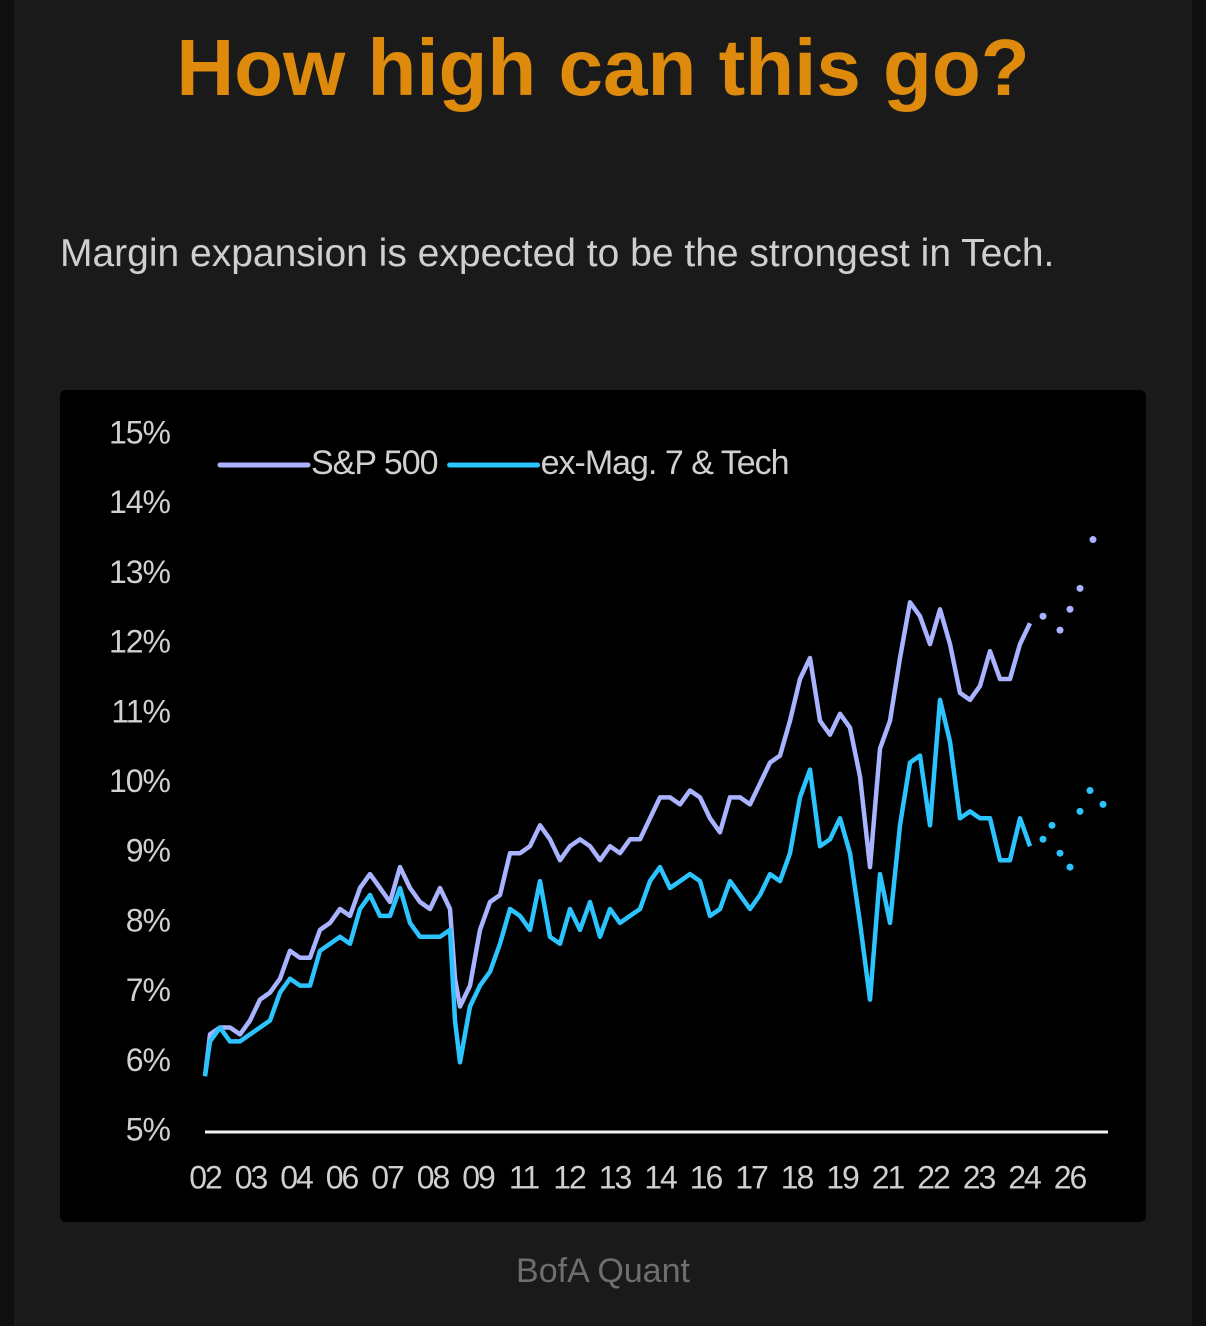  What do you see at coordinates (205, 1177) in the screenshot?
I see `x-tick-label: 02` at bounding box center [205, 1177].